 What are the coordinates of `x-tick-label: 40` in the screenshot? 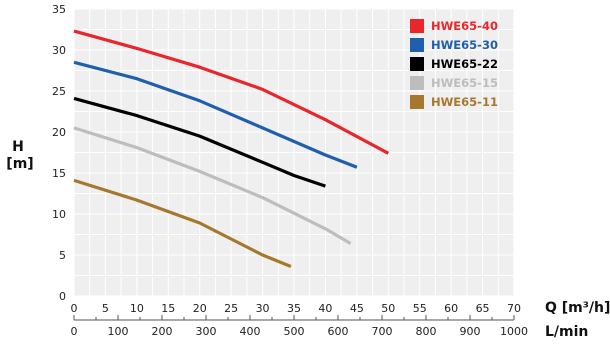 It's located at (325, 308).